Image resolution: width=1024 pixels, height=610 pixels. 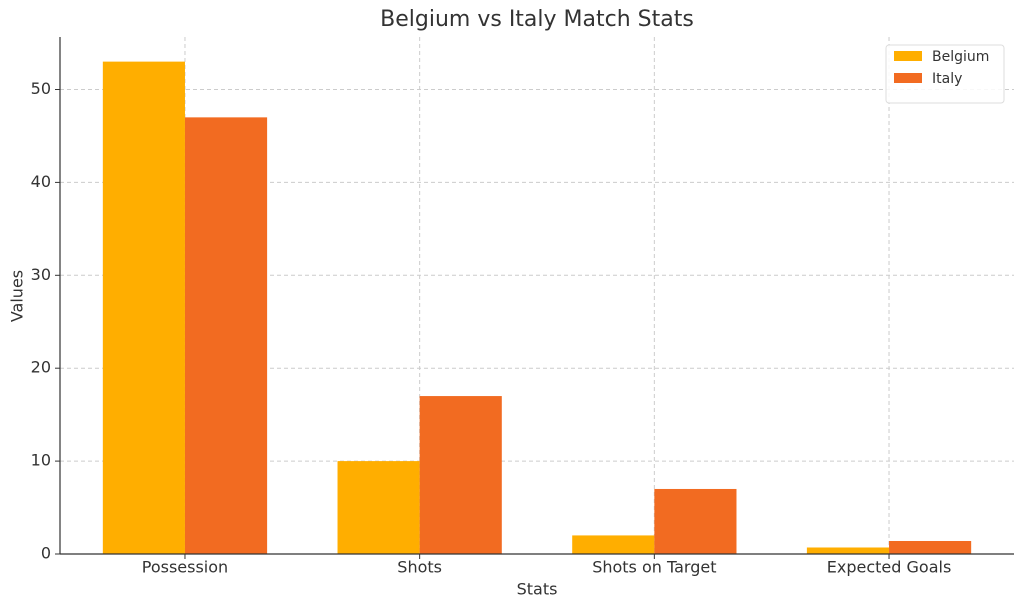 I want to click on legend-label: Belgium, so click(x=960, y=57).